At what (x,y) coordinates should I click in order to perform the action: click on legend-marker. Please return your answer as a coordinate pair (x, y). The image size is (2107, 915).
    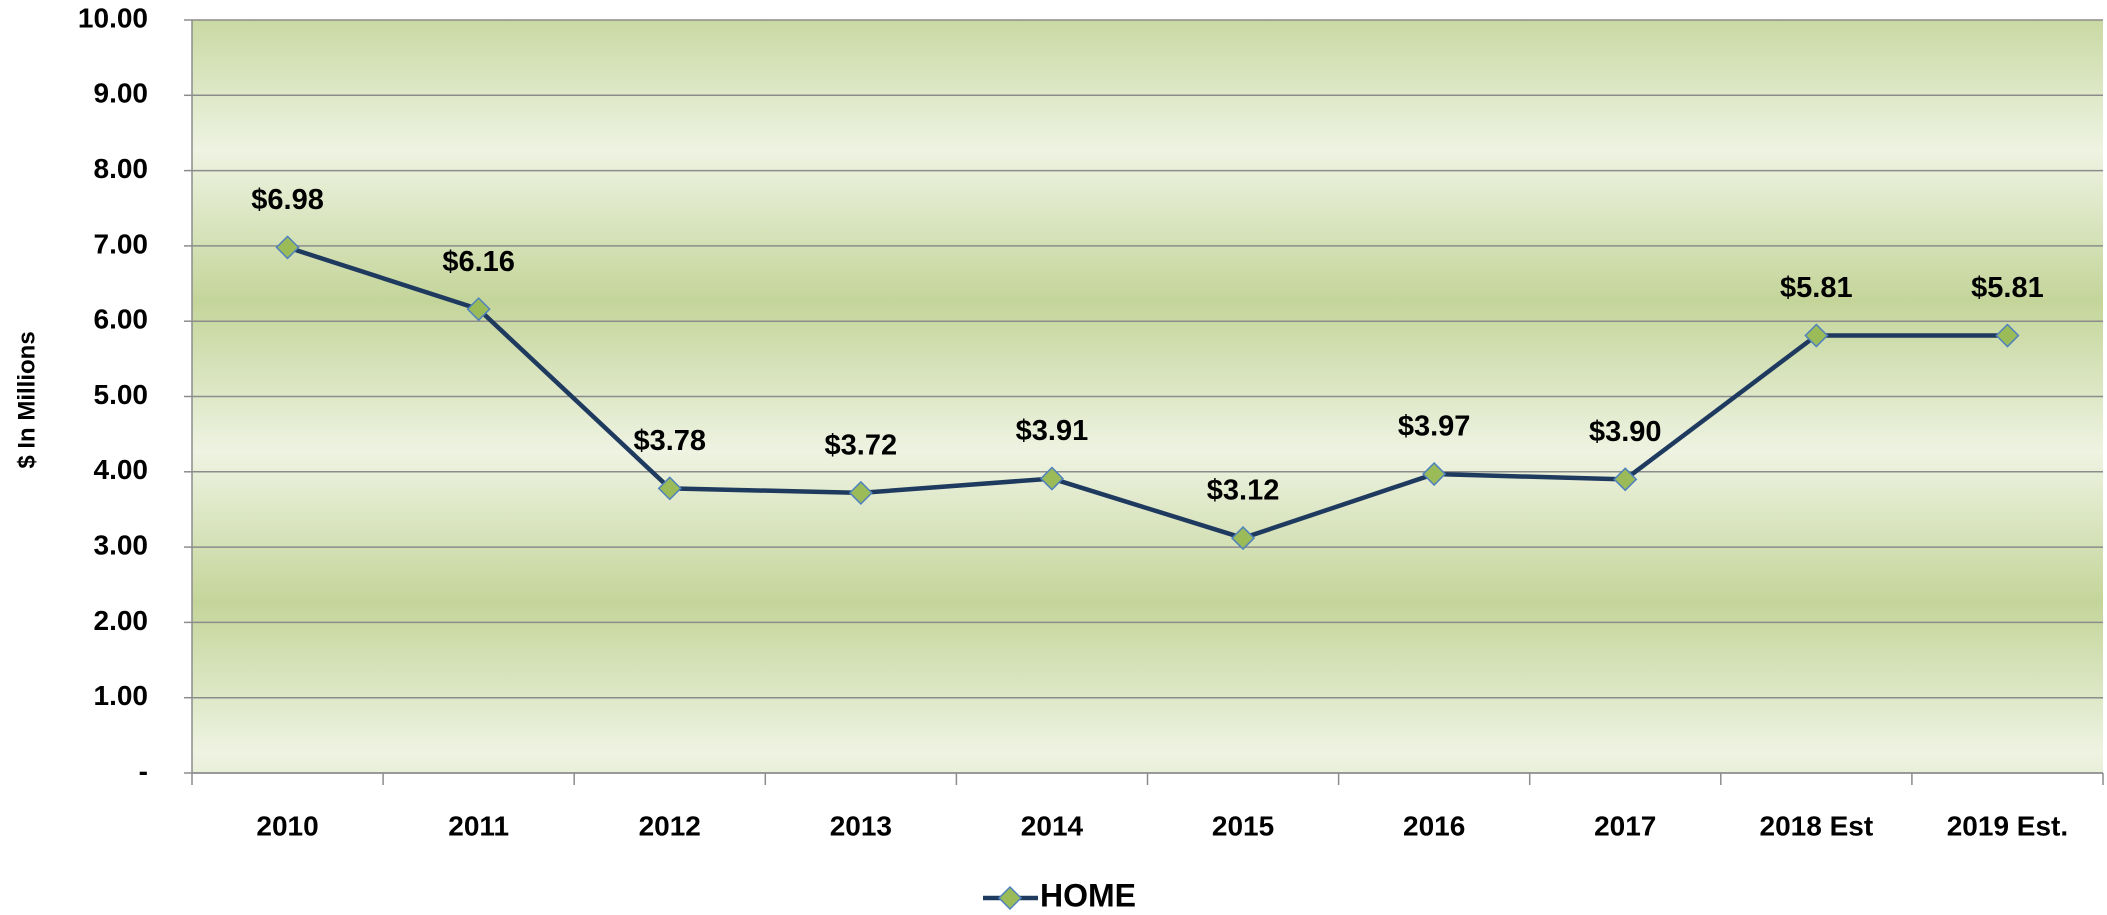
    Looking at the image, I should click on (1010, 898).